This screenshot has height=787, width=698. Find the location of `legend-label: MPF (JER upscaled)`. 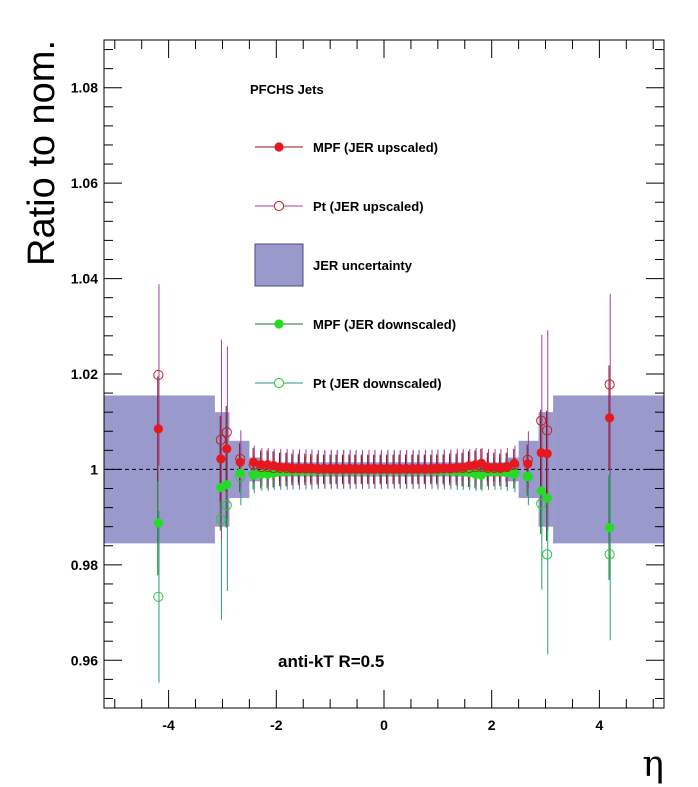

legend-label: MPF (JER upscaled) is located at coordinates (375, 147).